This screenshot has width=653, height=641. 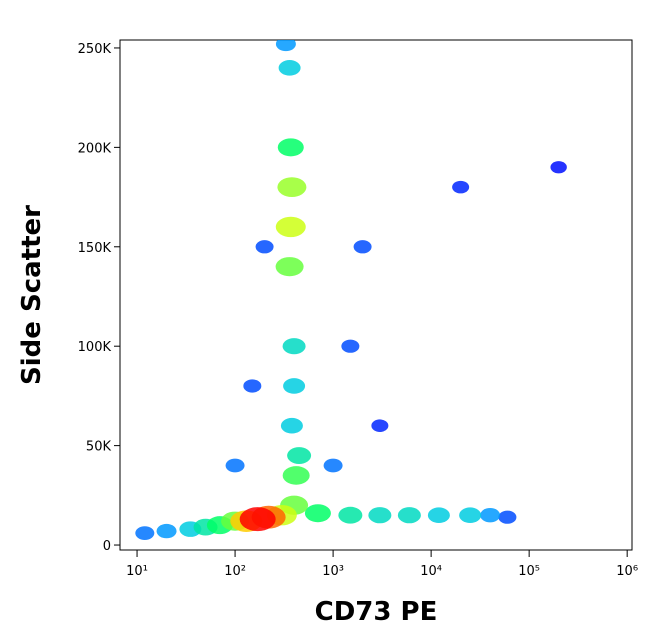 I want to click on x-tick-label: 10¹, so click(x=137, y=571).